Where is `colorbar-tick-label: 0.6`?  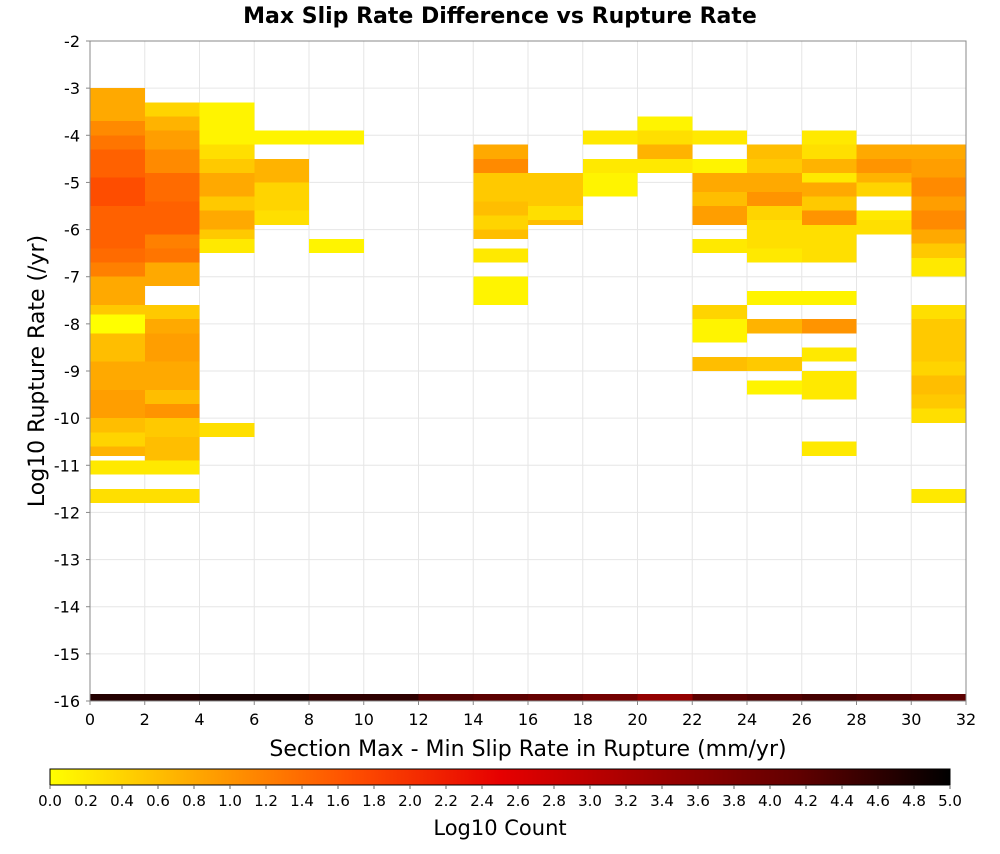 colorbar-tick-label: 0.6 is located at coordinates (158, 801).